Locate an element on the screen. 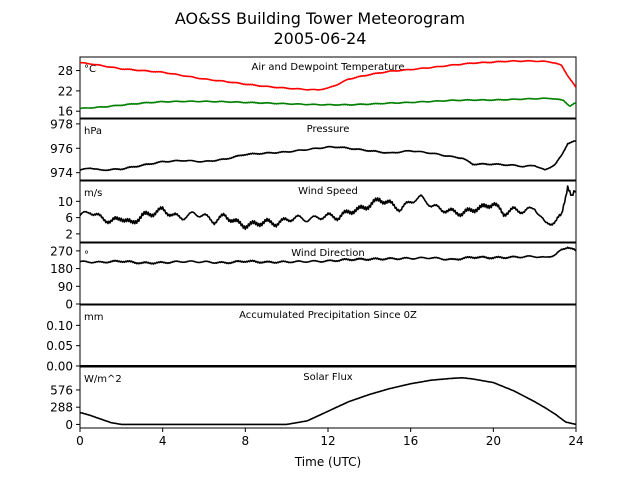 This screenshot has width=640, height=484. series-line-dewpoint is located at coordinates (328, 103).